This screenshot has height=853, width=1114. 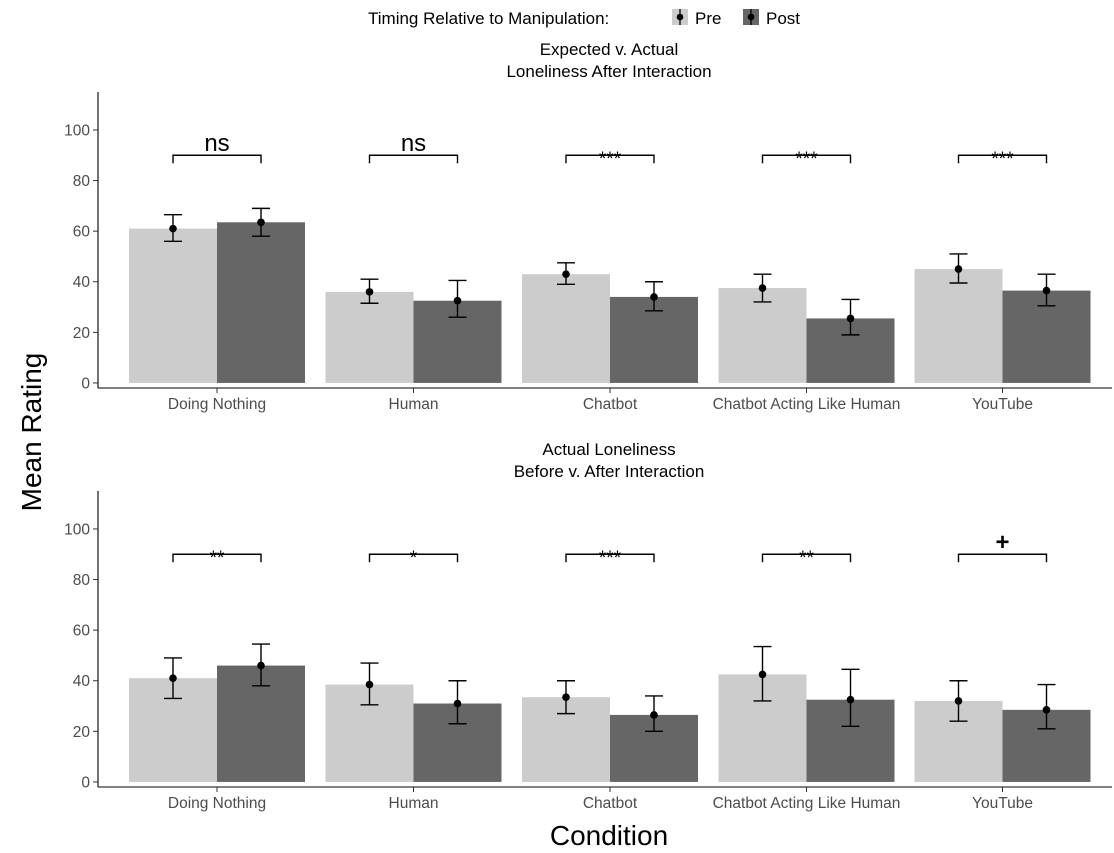 What do you see at coordinates (609, 835) in the screenshot?
I see `x-axis-title: Condition` at bounding box center [609, 835].